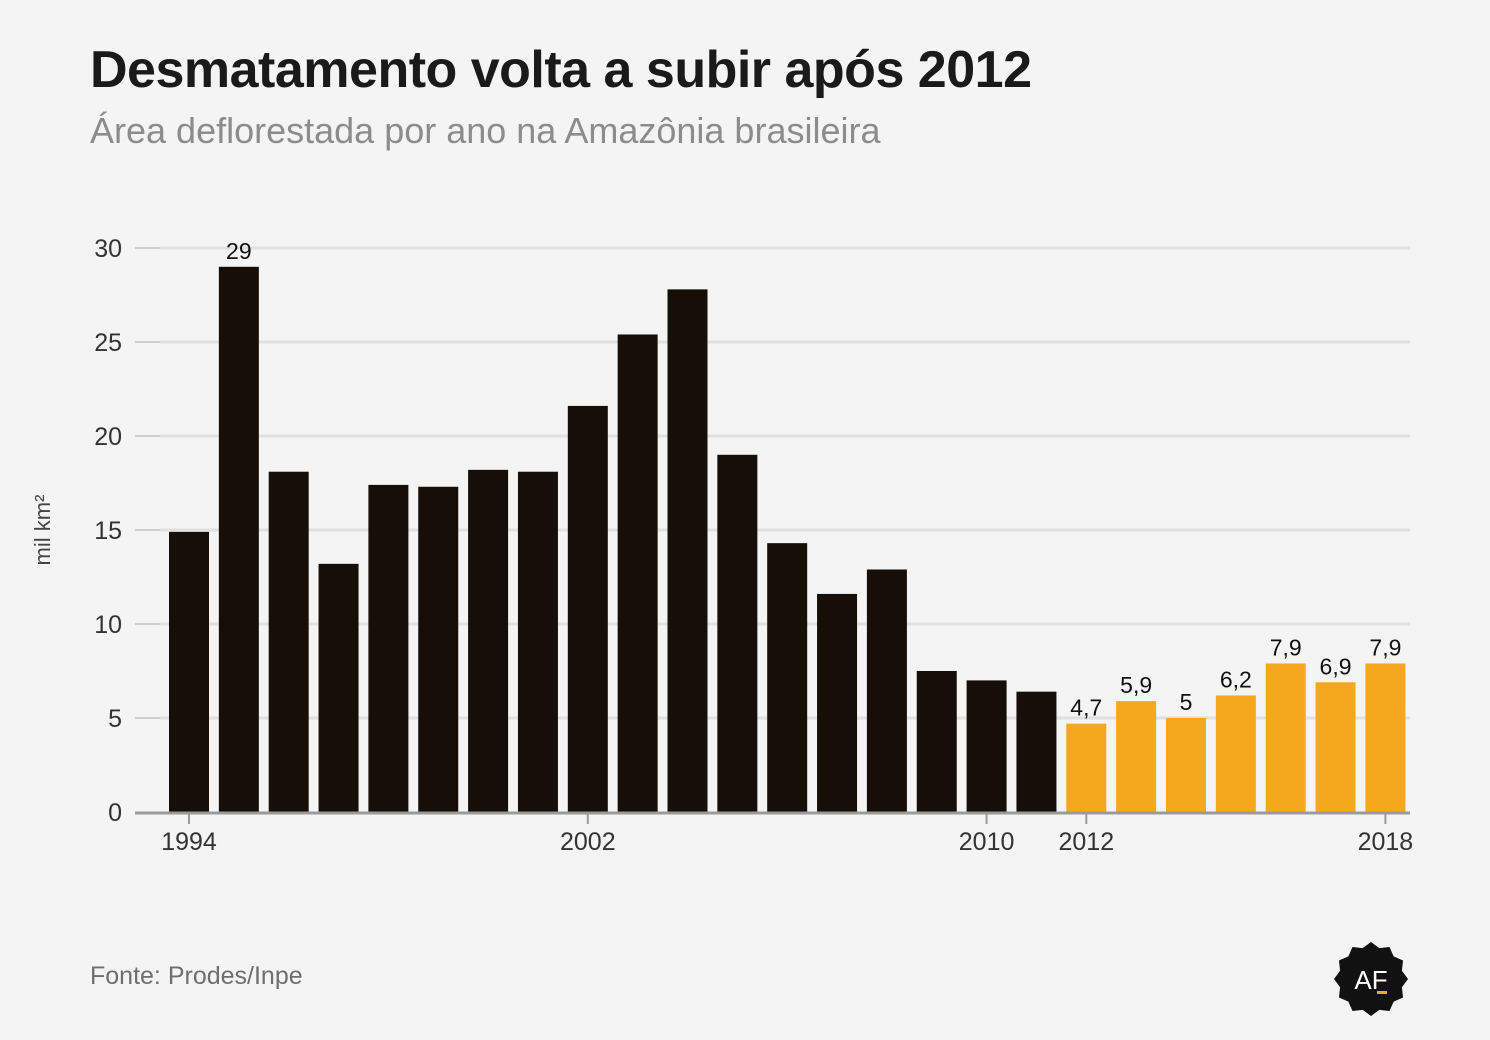 The height and width of the screenshot is (1040, 1490). What do you see at coordinates (737, 633) in the screenshot?
I see `bar-2005` at bounding box center [737, 633].